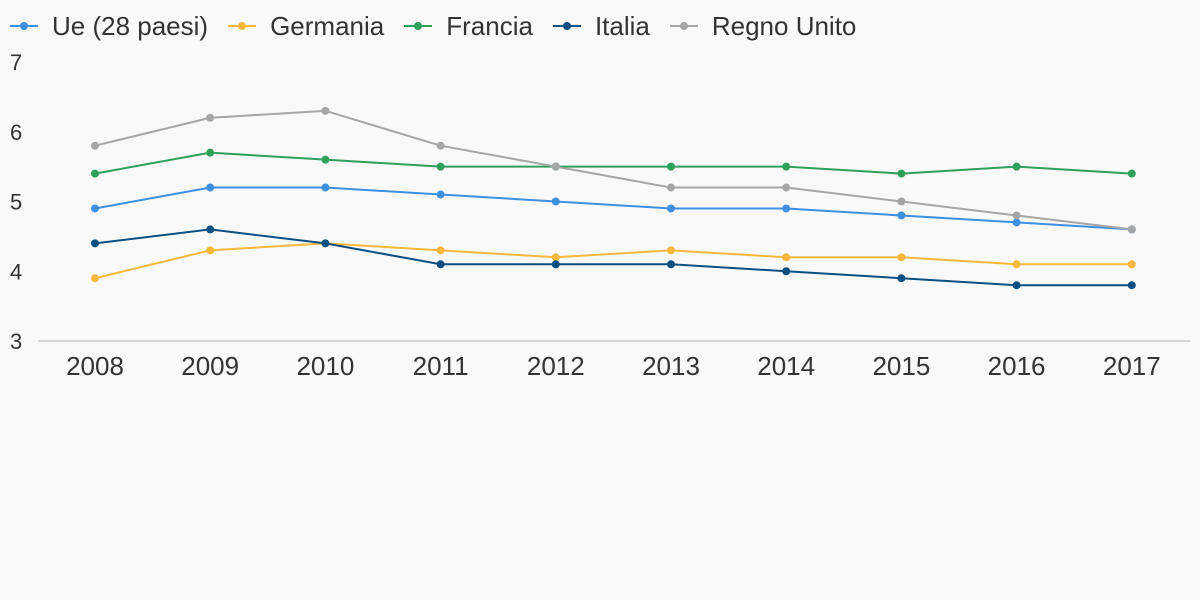 This screenshot has height=600, width=1200. Describe the element at coordinates (16, 62) in the screenshot. I see `y-tick-label: 7` at that location.